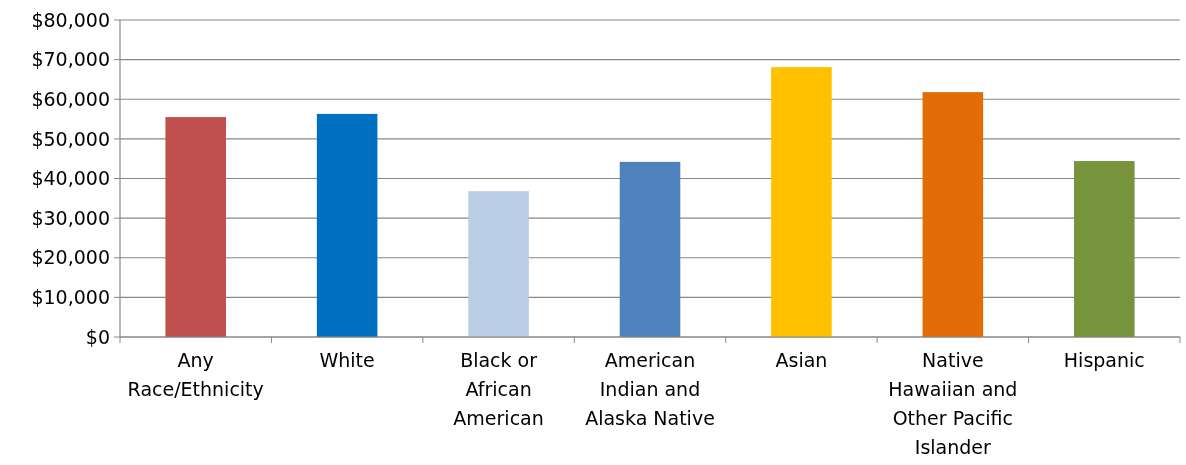  Describe the element at coordinates (195, 374) in the screenshot. I see `x-tick-label: Any Race/Ethnicity` at that location.